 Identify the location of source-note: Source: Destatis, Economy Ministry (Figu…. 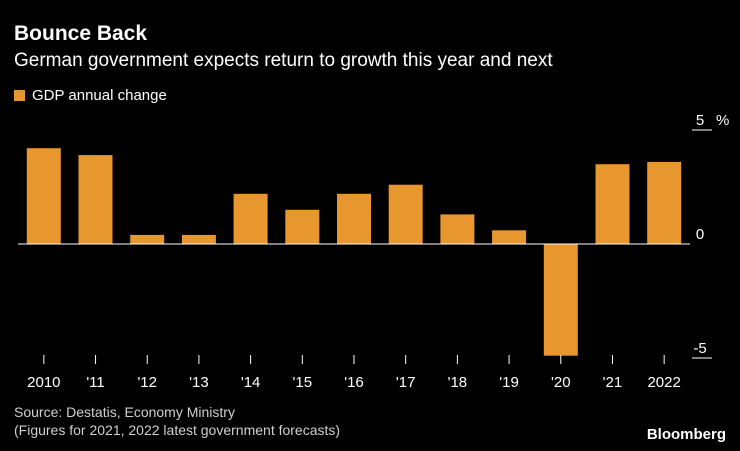
(177, 421).